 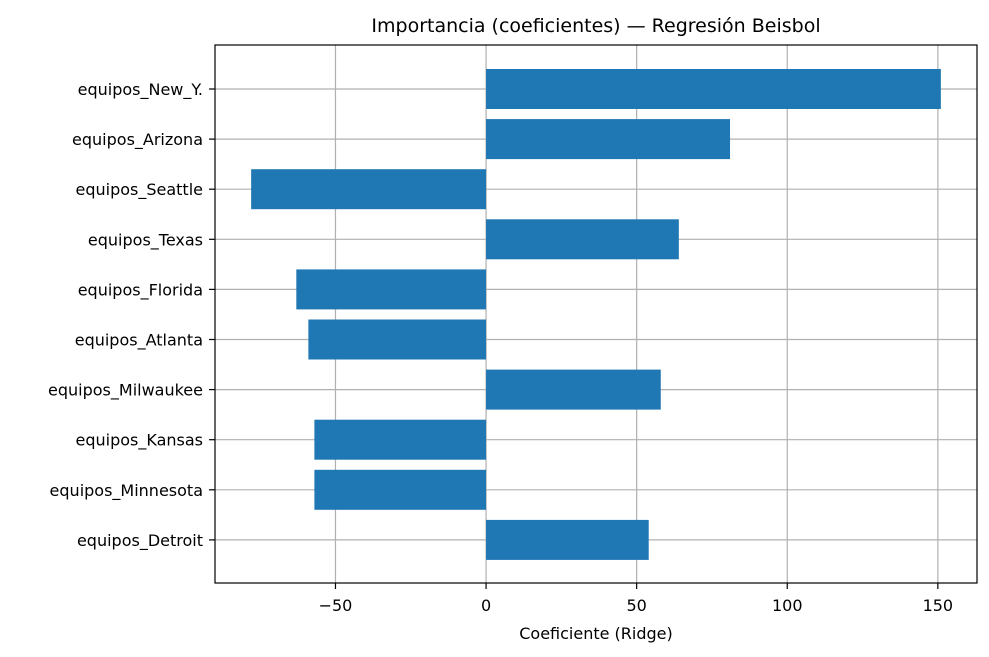 I want to click on y-tick-label: equipos_Arizona, so click(x=137, y=140).